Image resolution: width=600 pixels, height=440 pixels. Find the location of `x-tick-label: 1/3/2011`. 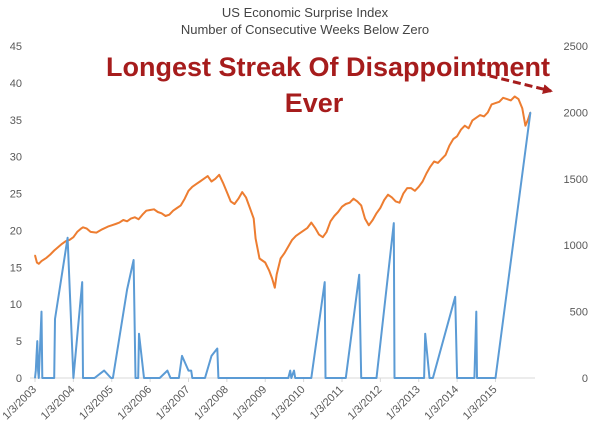

x-tick-label: 1/3/2011 is located at coordinates (327, 403).